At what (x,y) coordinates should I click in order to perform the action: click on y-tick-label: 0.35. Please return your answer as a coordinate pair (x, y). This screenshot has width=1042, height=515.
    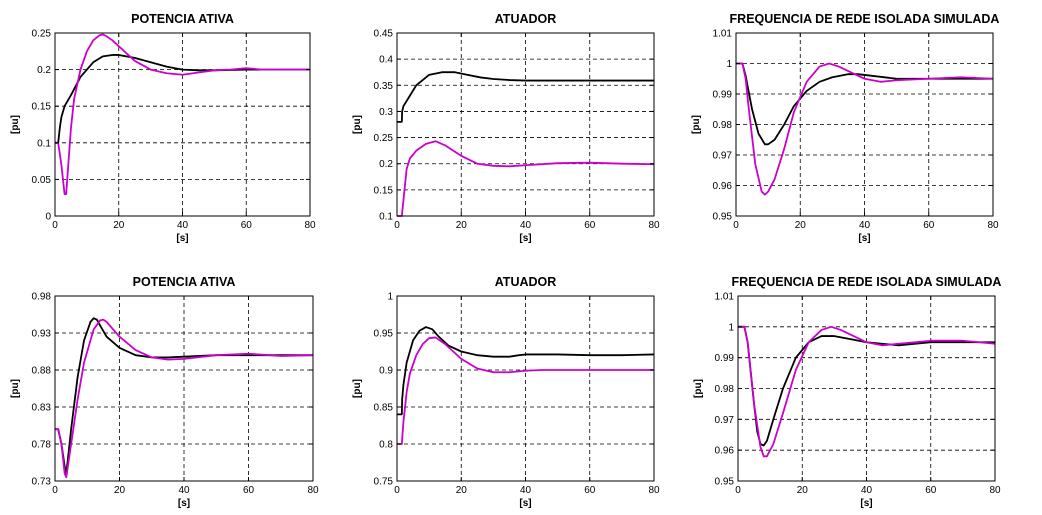
    Looking at the image, I should click on (384, 86).